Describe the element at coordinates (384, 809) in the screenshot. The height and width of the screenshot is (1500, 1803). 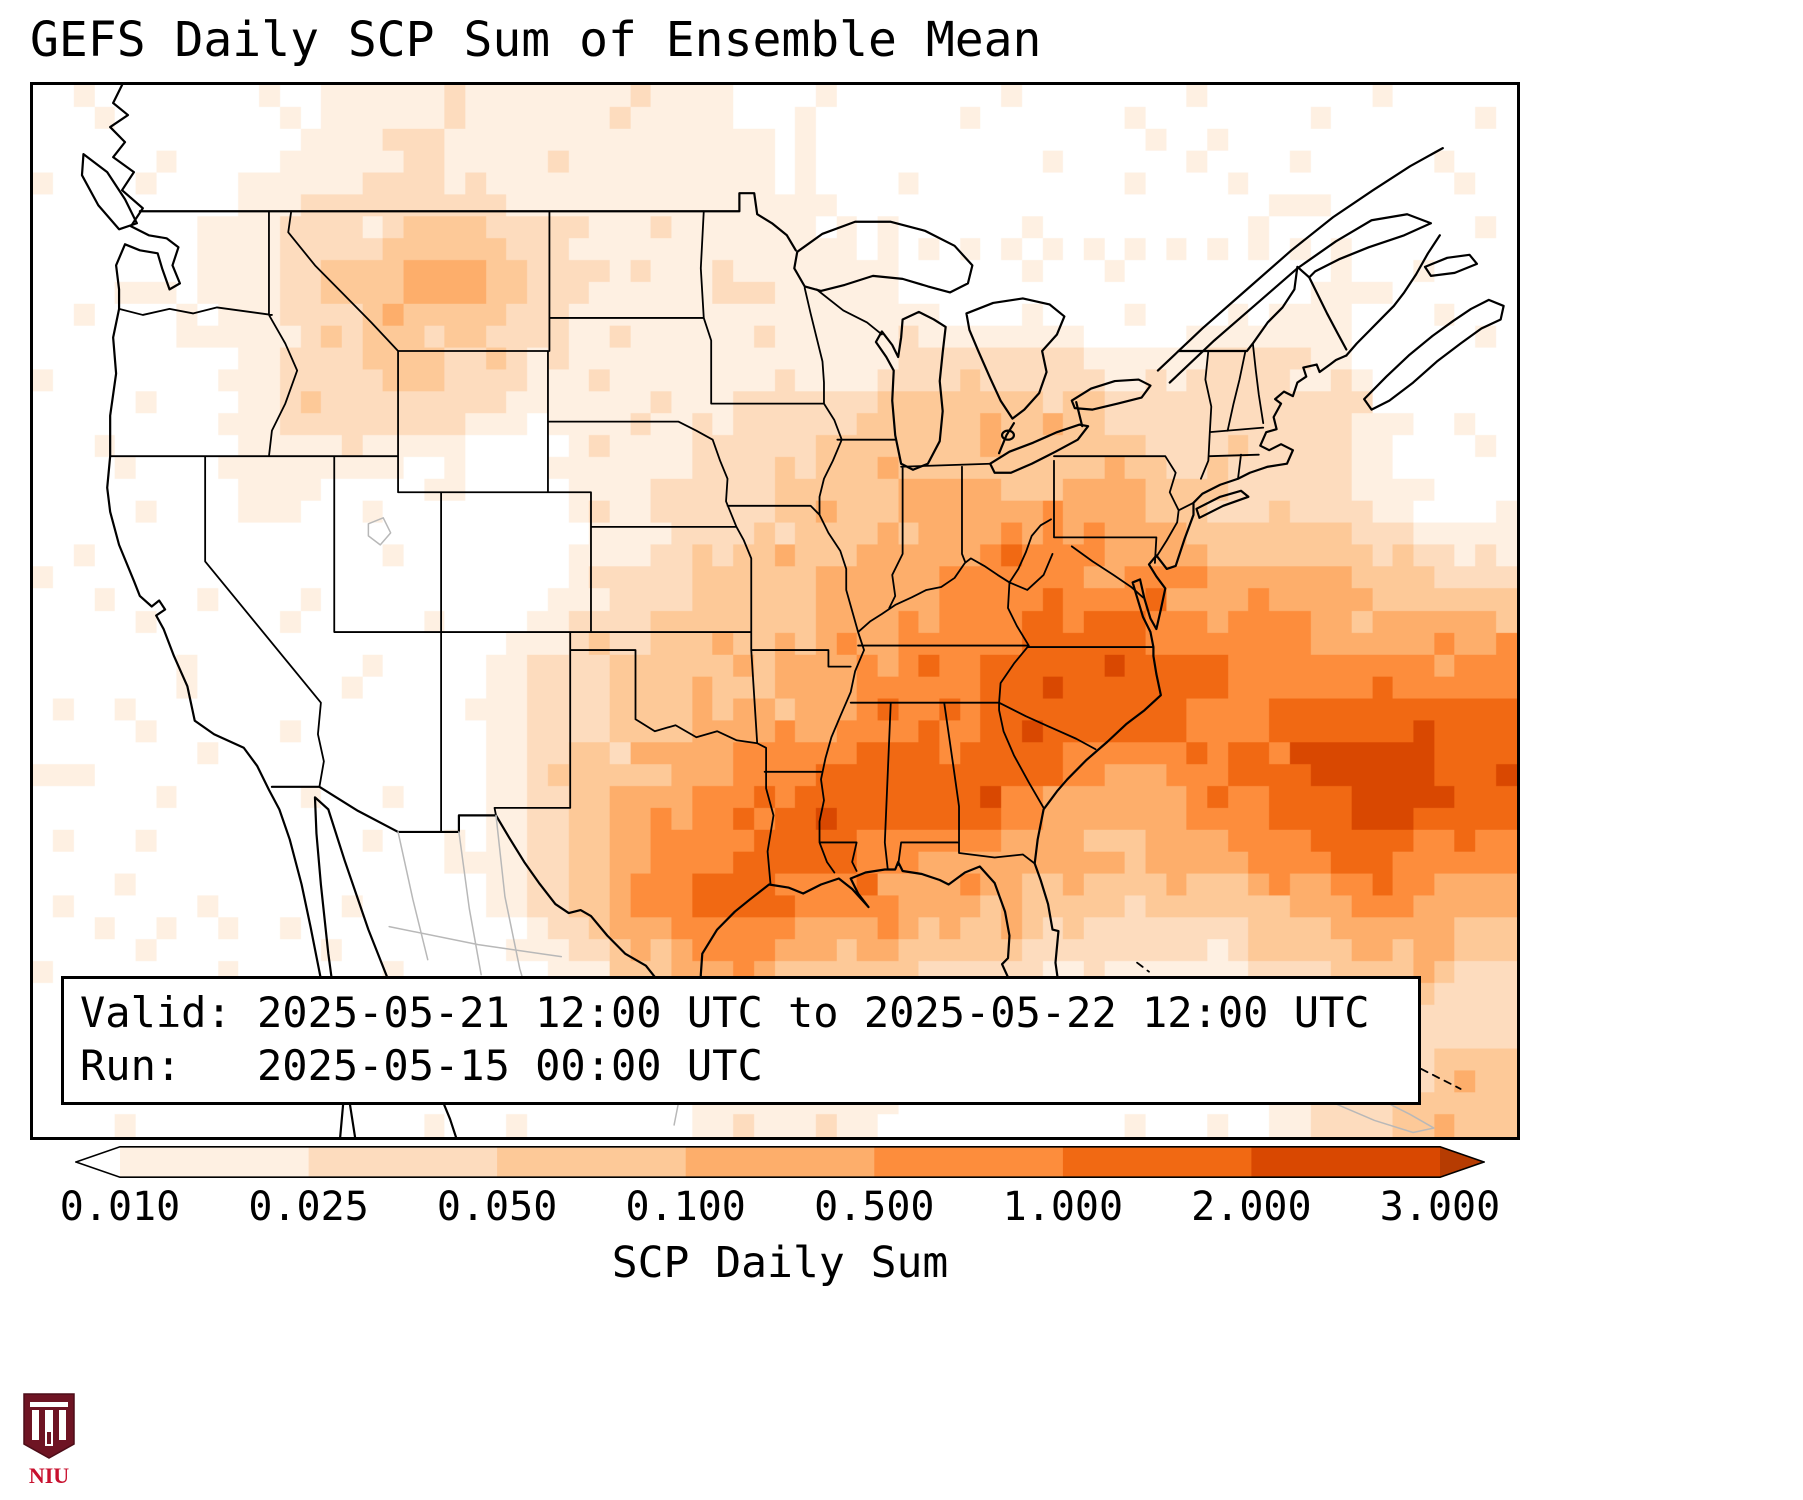
I see `us-mexico-border-path` at that location.